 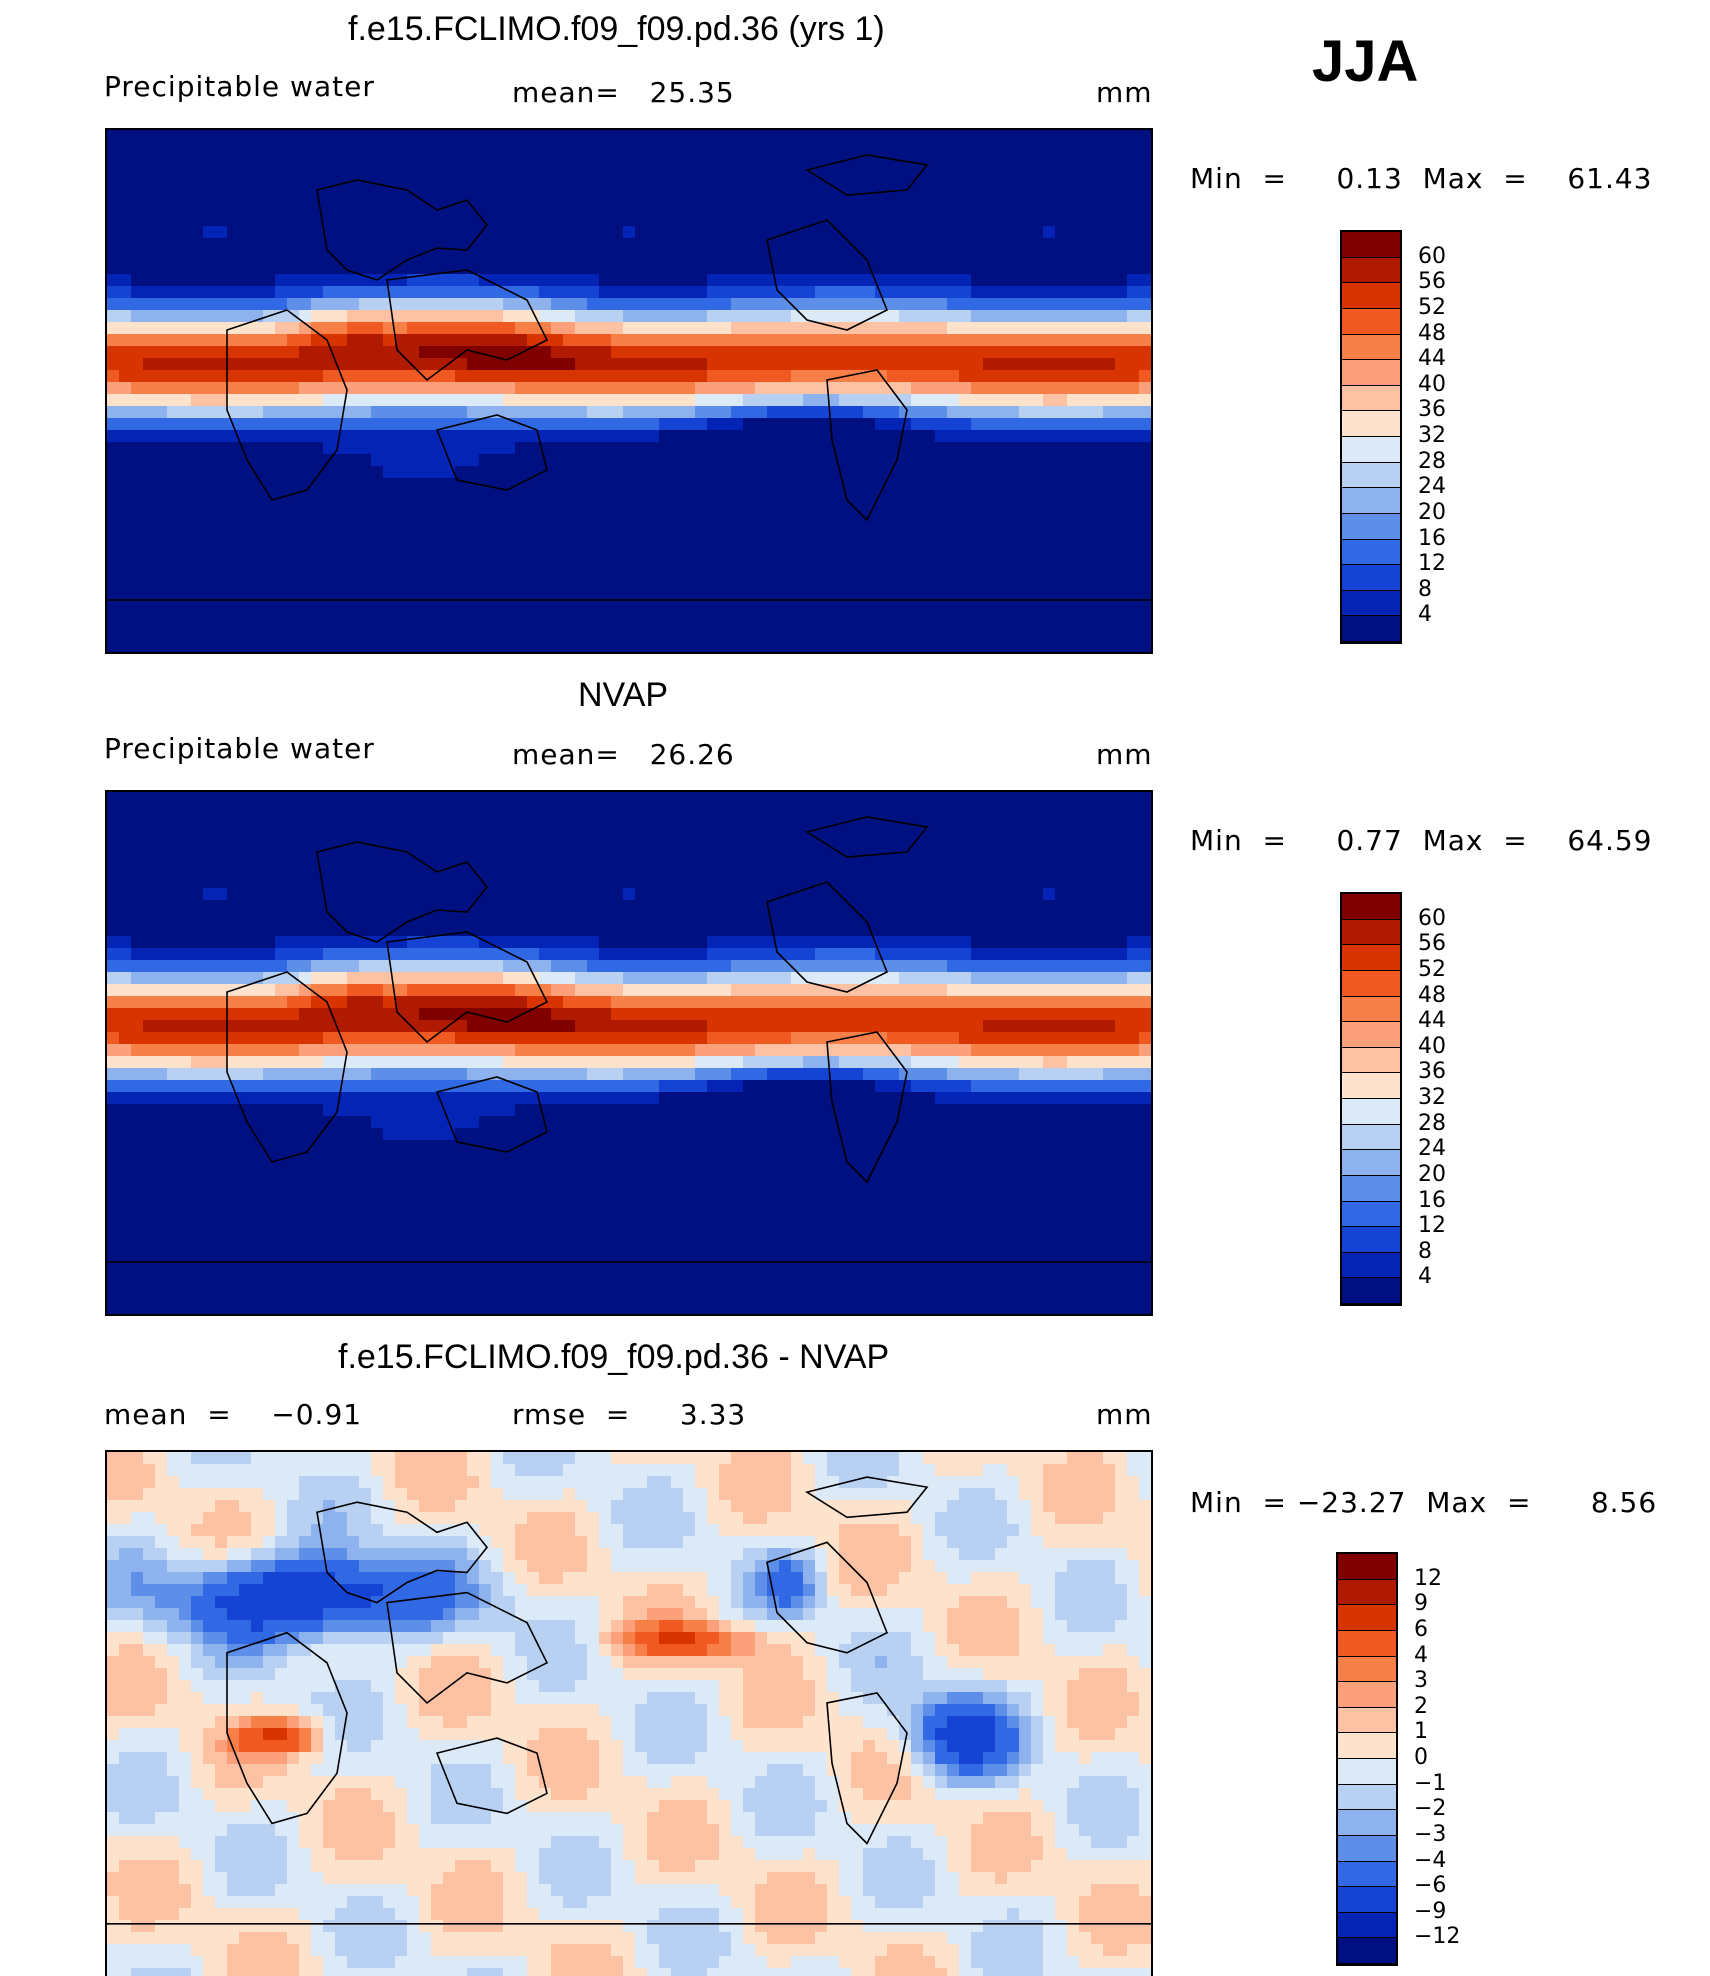 I want to click on season-label: JJA, so click(x=1365, y=61).